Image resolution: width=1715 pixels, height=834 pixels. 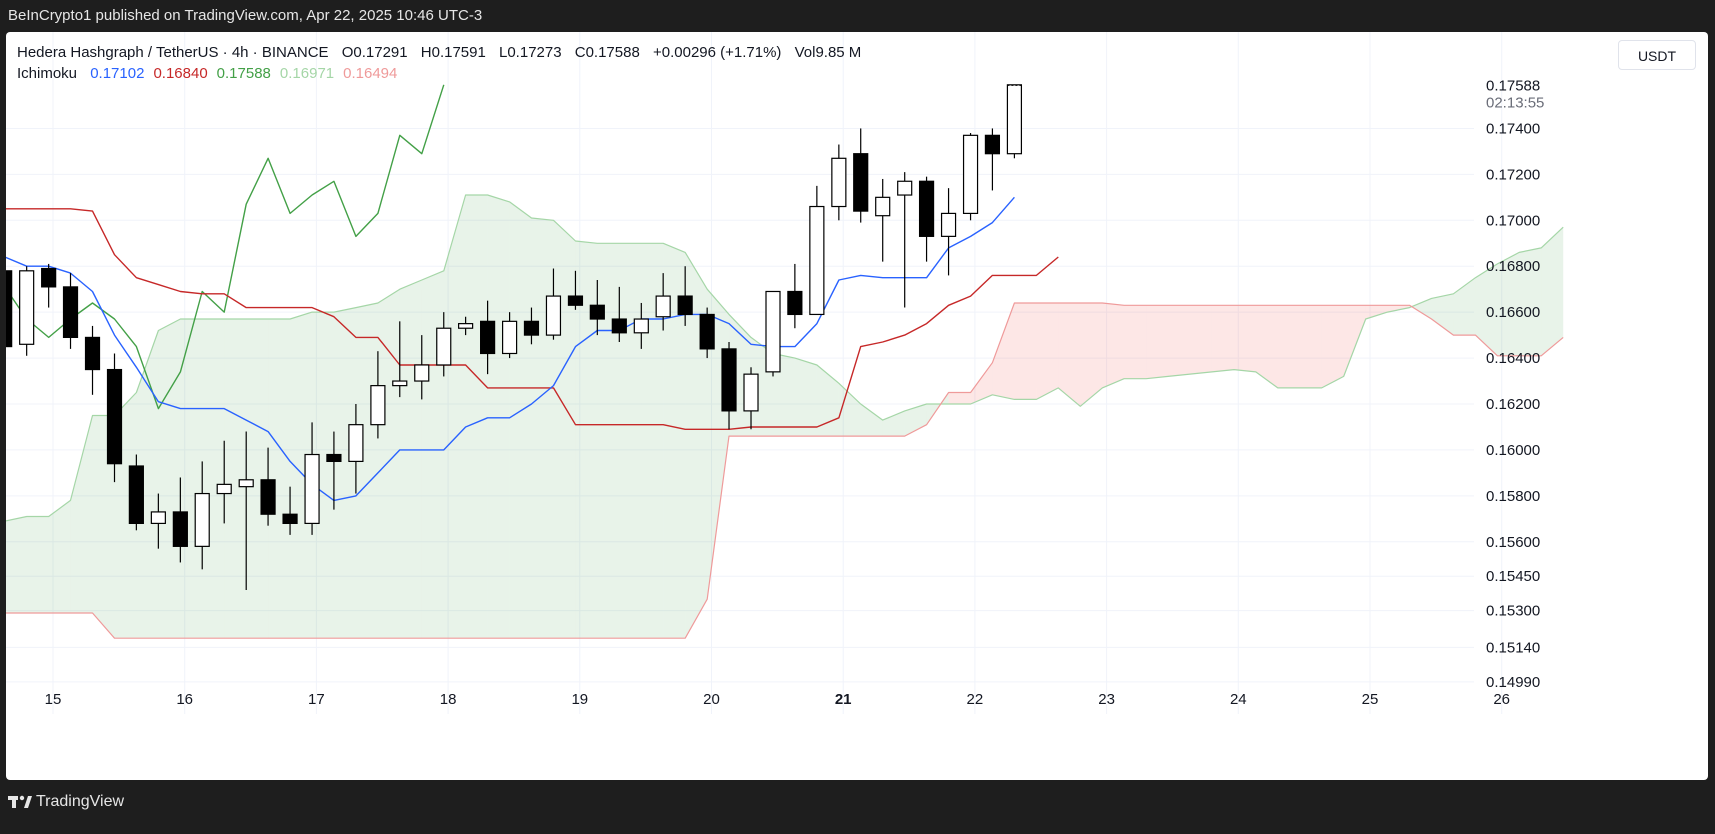 What do you see at coordinates (53, 699) in the screenshot?
I see `x-tick-label-0: 15` at bounding box center [53, 699].